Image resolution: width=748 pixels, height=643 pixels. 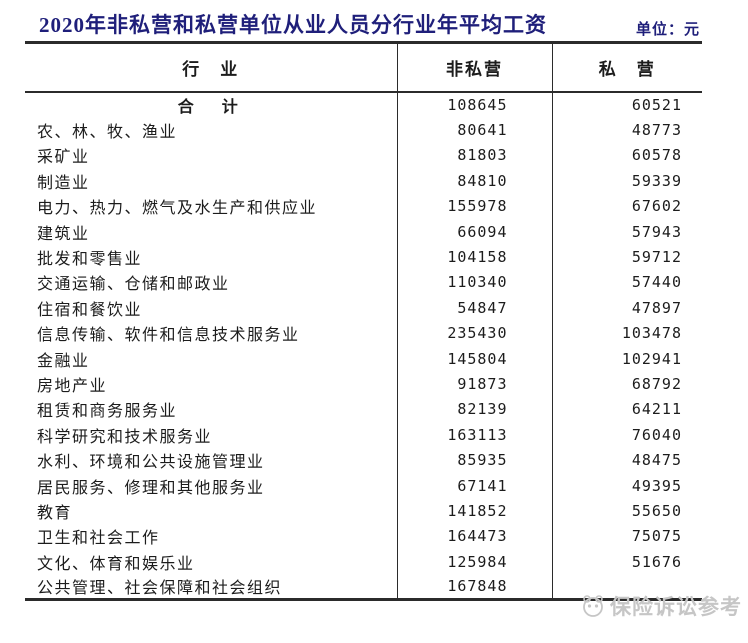 What do you see at coordinates (211, 68) in the screenshot?
I see `column-header-industry: 行 业` at bounding box center [211, 68].